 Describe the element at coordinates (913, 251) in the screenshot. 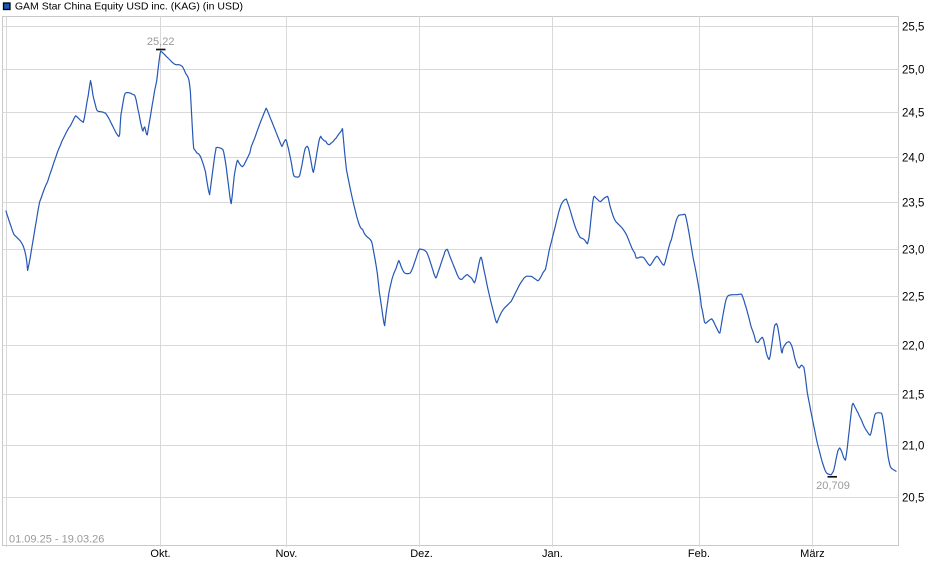

I see `svg-text: 23,0` at that location.